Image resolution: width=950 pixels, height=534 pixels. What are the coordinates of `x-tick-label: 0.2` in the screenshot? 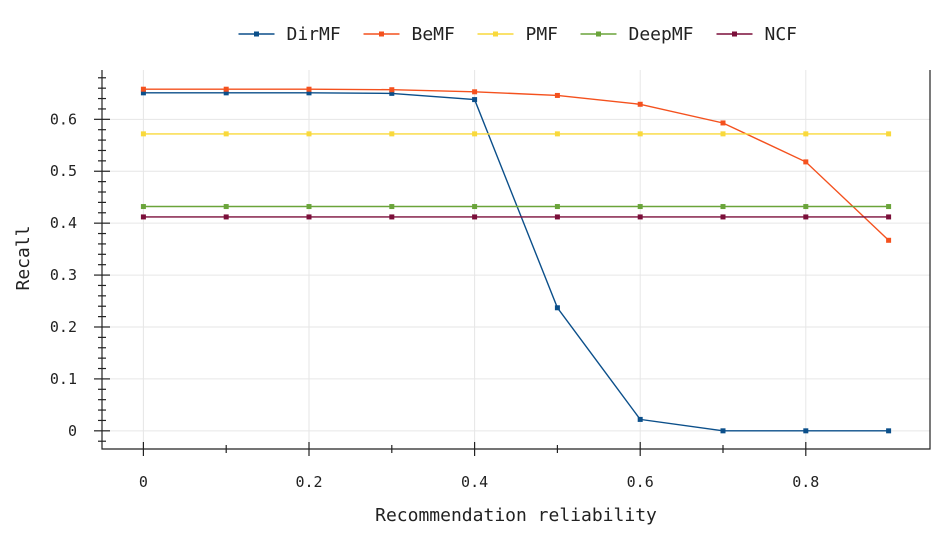 It's located at (308, 482).